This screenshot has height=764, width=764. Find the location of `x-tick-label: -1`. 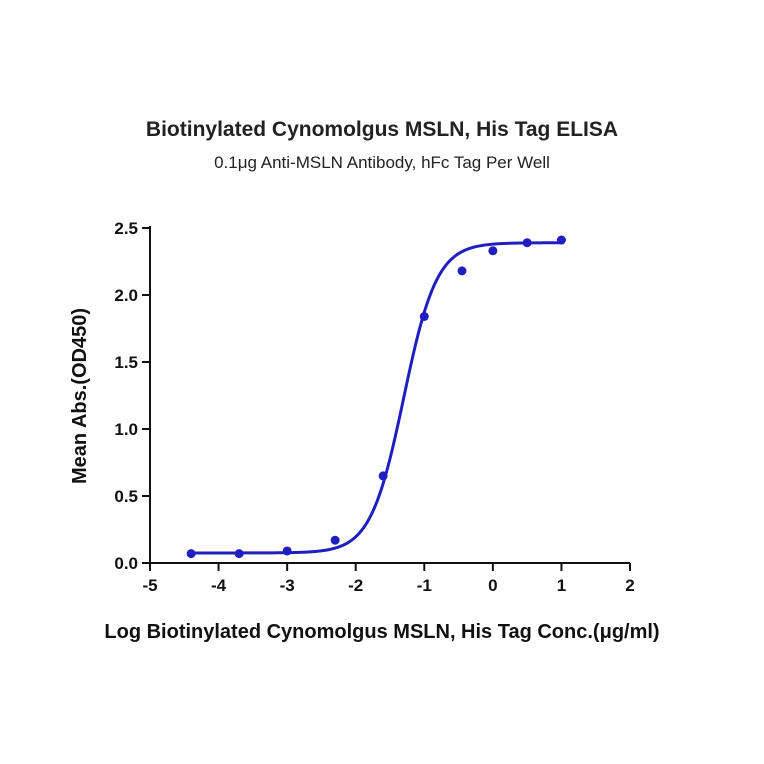

x-tick-label: -1 is located at coordinates (424, 585).